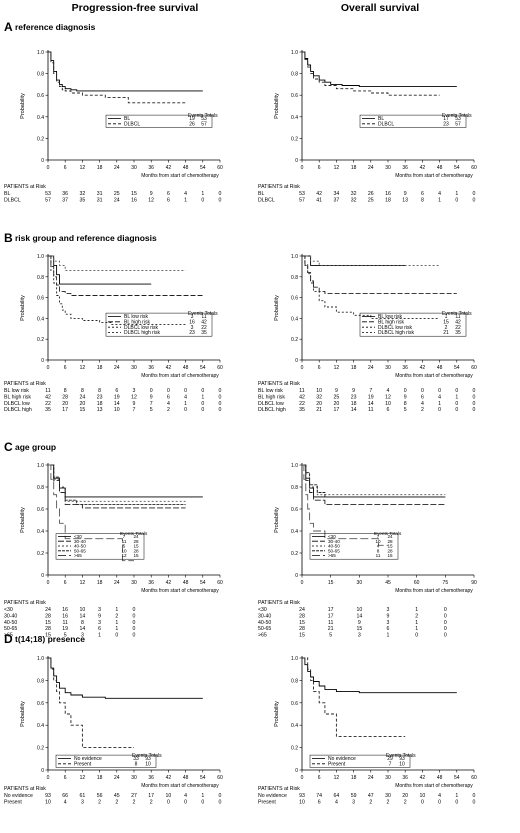  I want to click on chart-5-y-tick-label: 0.2, so click(40, 554).